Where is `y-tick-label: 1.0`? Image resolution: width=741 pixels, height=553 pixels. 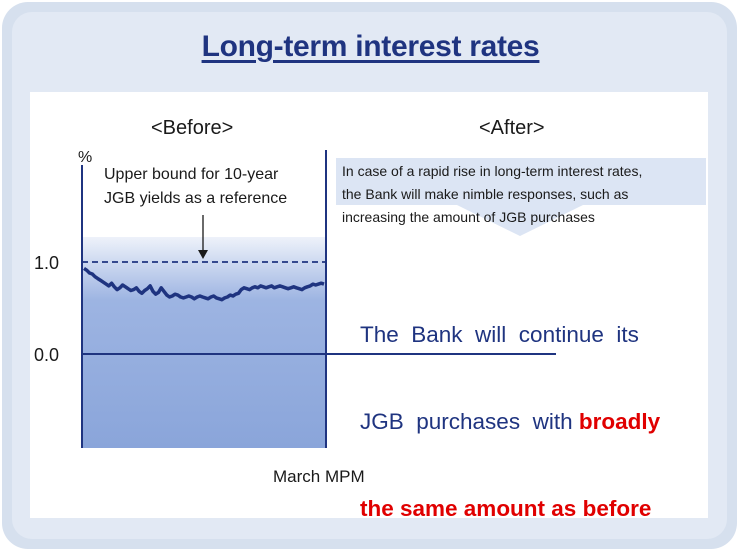
y-tick-label: 1.0 is located at coordinates (46, 263).